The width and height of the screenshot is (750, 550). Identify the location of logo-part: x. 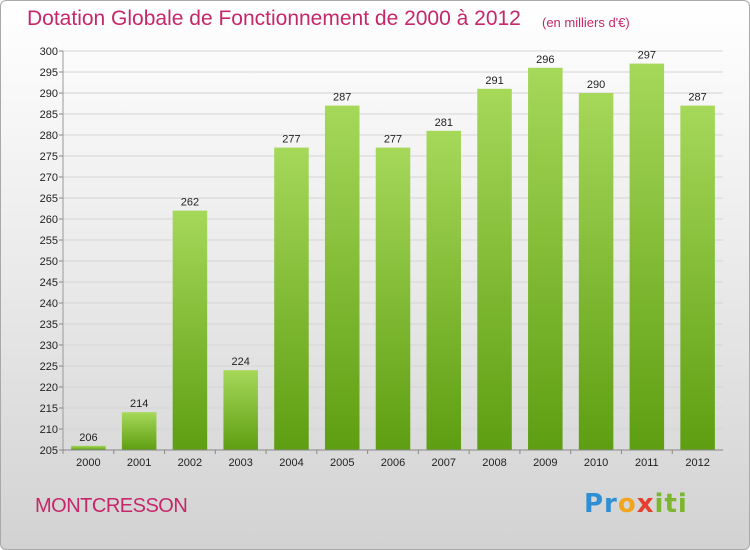
(645, 504).